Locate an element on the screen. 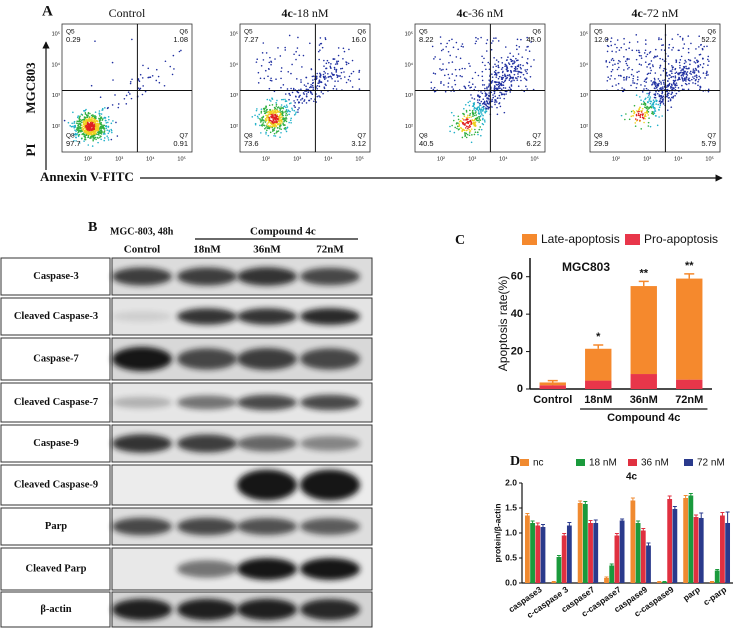 The height and width of the screenshot is (629, 745). lane-label: Control is located at coordinates (142, 250).